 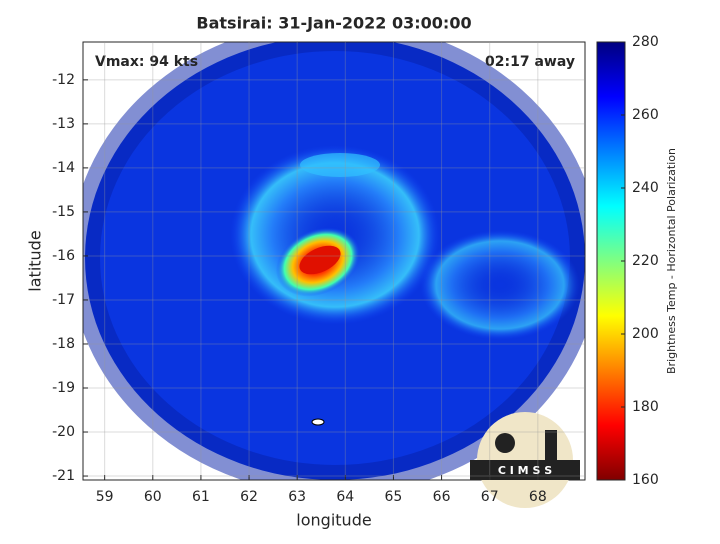 I want to click on y-tick-label: -13, so click(x=63, y=124).